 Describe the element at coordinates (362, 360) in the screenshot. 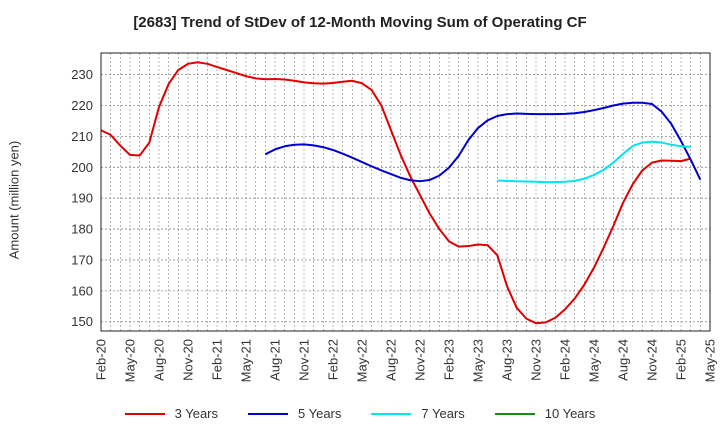

I see `x-tick-label: May-22` at that location.